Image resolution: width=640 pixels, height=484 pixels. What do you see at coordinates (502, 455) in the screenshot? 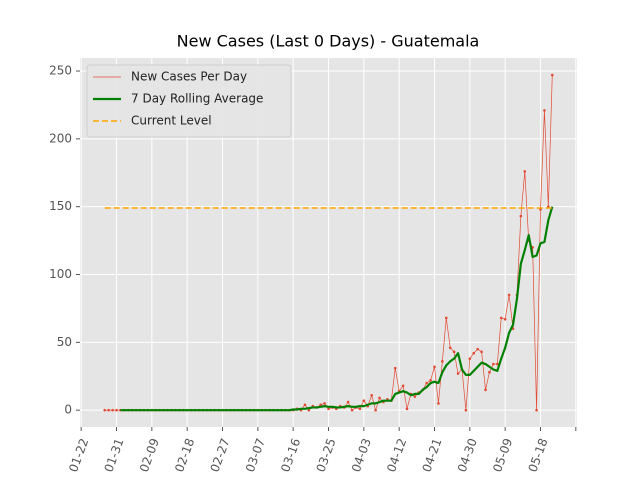
I see `x-tick-label: 05-09` at bounding box center [502, 455].